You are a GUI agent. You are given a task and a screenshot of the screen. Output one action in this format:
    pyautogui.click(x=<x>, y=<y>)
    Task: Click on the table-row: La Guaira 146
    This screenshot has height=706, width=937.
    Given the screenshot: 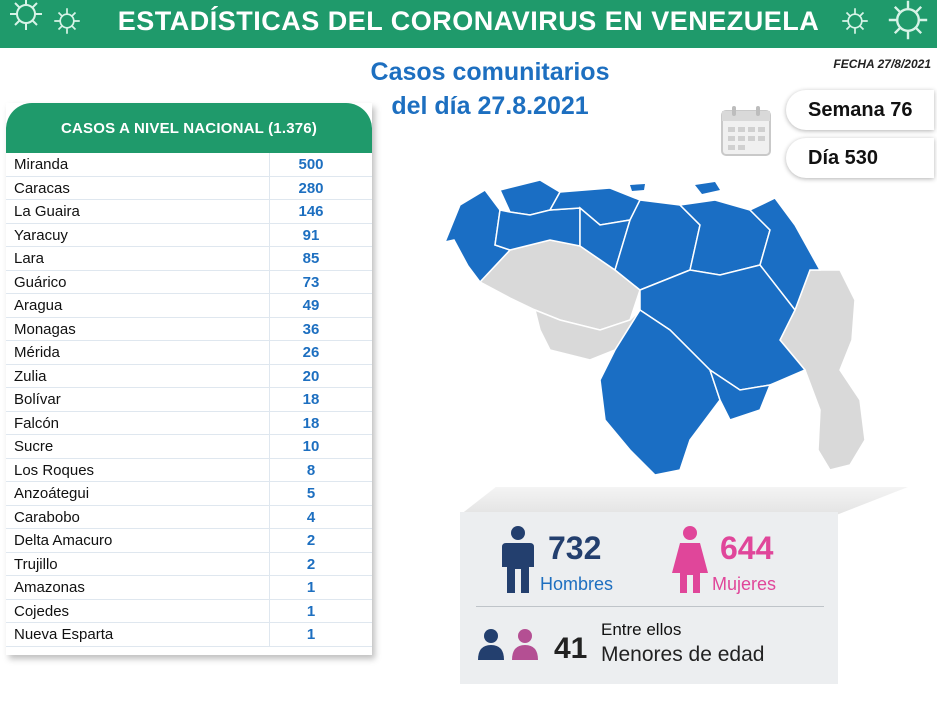 What is the action you would take?
    pyautogui.click(x=189, y=212)
    